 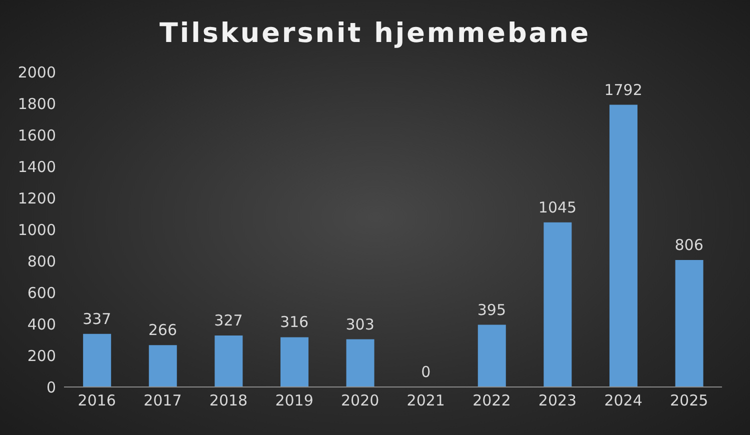 What do you see at coordinates (41, 261) in the screenshot?
I see `y-tick-label: 800` at bounding box center [41, 261].